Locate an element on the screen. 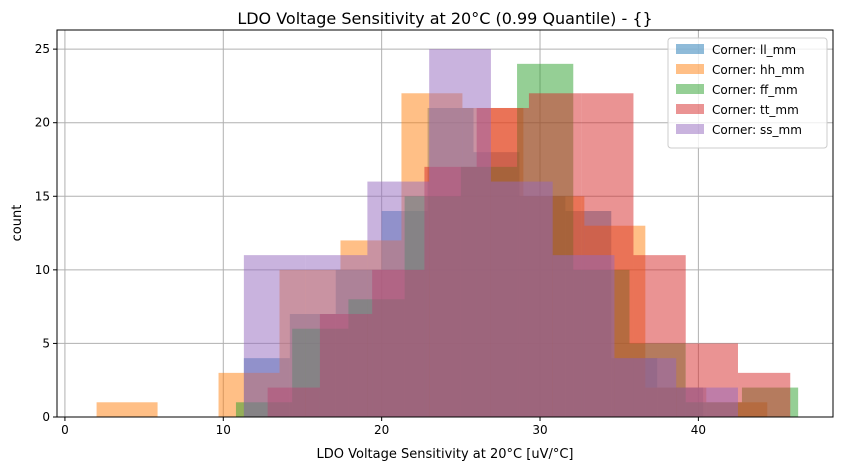 The width and height of the screenshot is (841, 474). y-ticks: 0 5 10 15 20 25 is located at coordinates (46, 233).